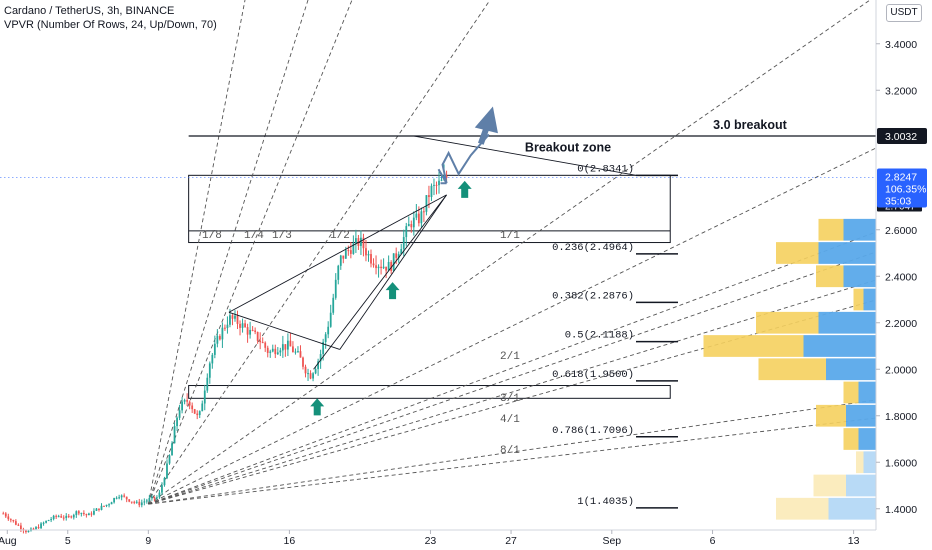 This screenshot has width=932, height=550. What do you see at coordinates (110, 25) in the screenshot?
I see `indicator-title: VPVR (Number Of Rows, 24, Up/Down, 70)` at bounding box center [110, 25].